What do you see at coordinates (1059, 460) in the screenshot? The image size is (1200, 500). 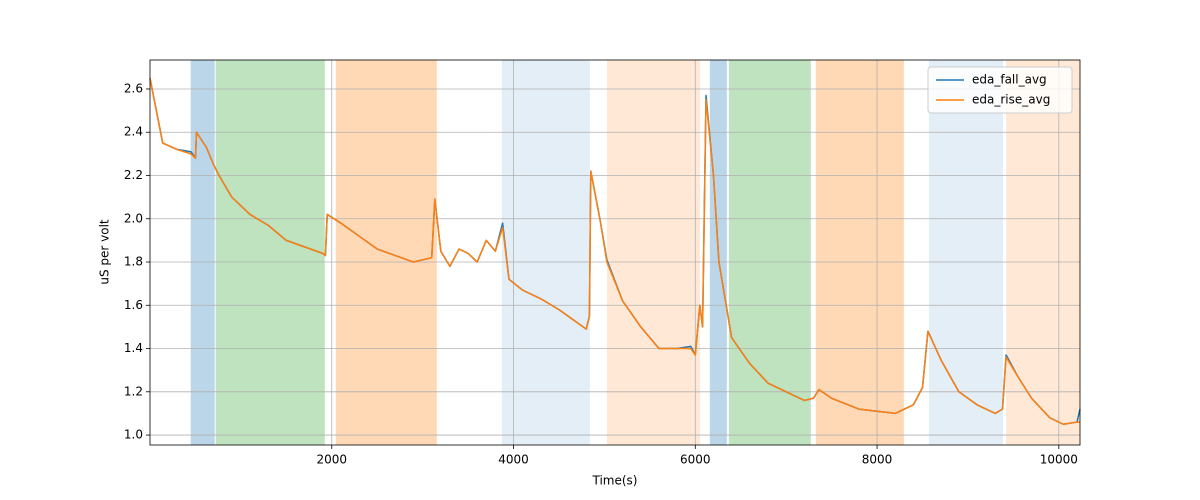 I see `x-tick-label: 10000` at bounding box center [1059, 460].